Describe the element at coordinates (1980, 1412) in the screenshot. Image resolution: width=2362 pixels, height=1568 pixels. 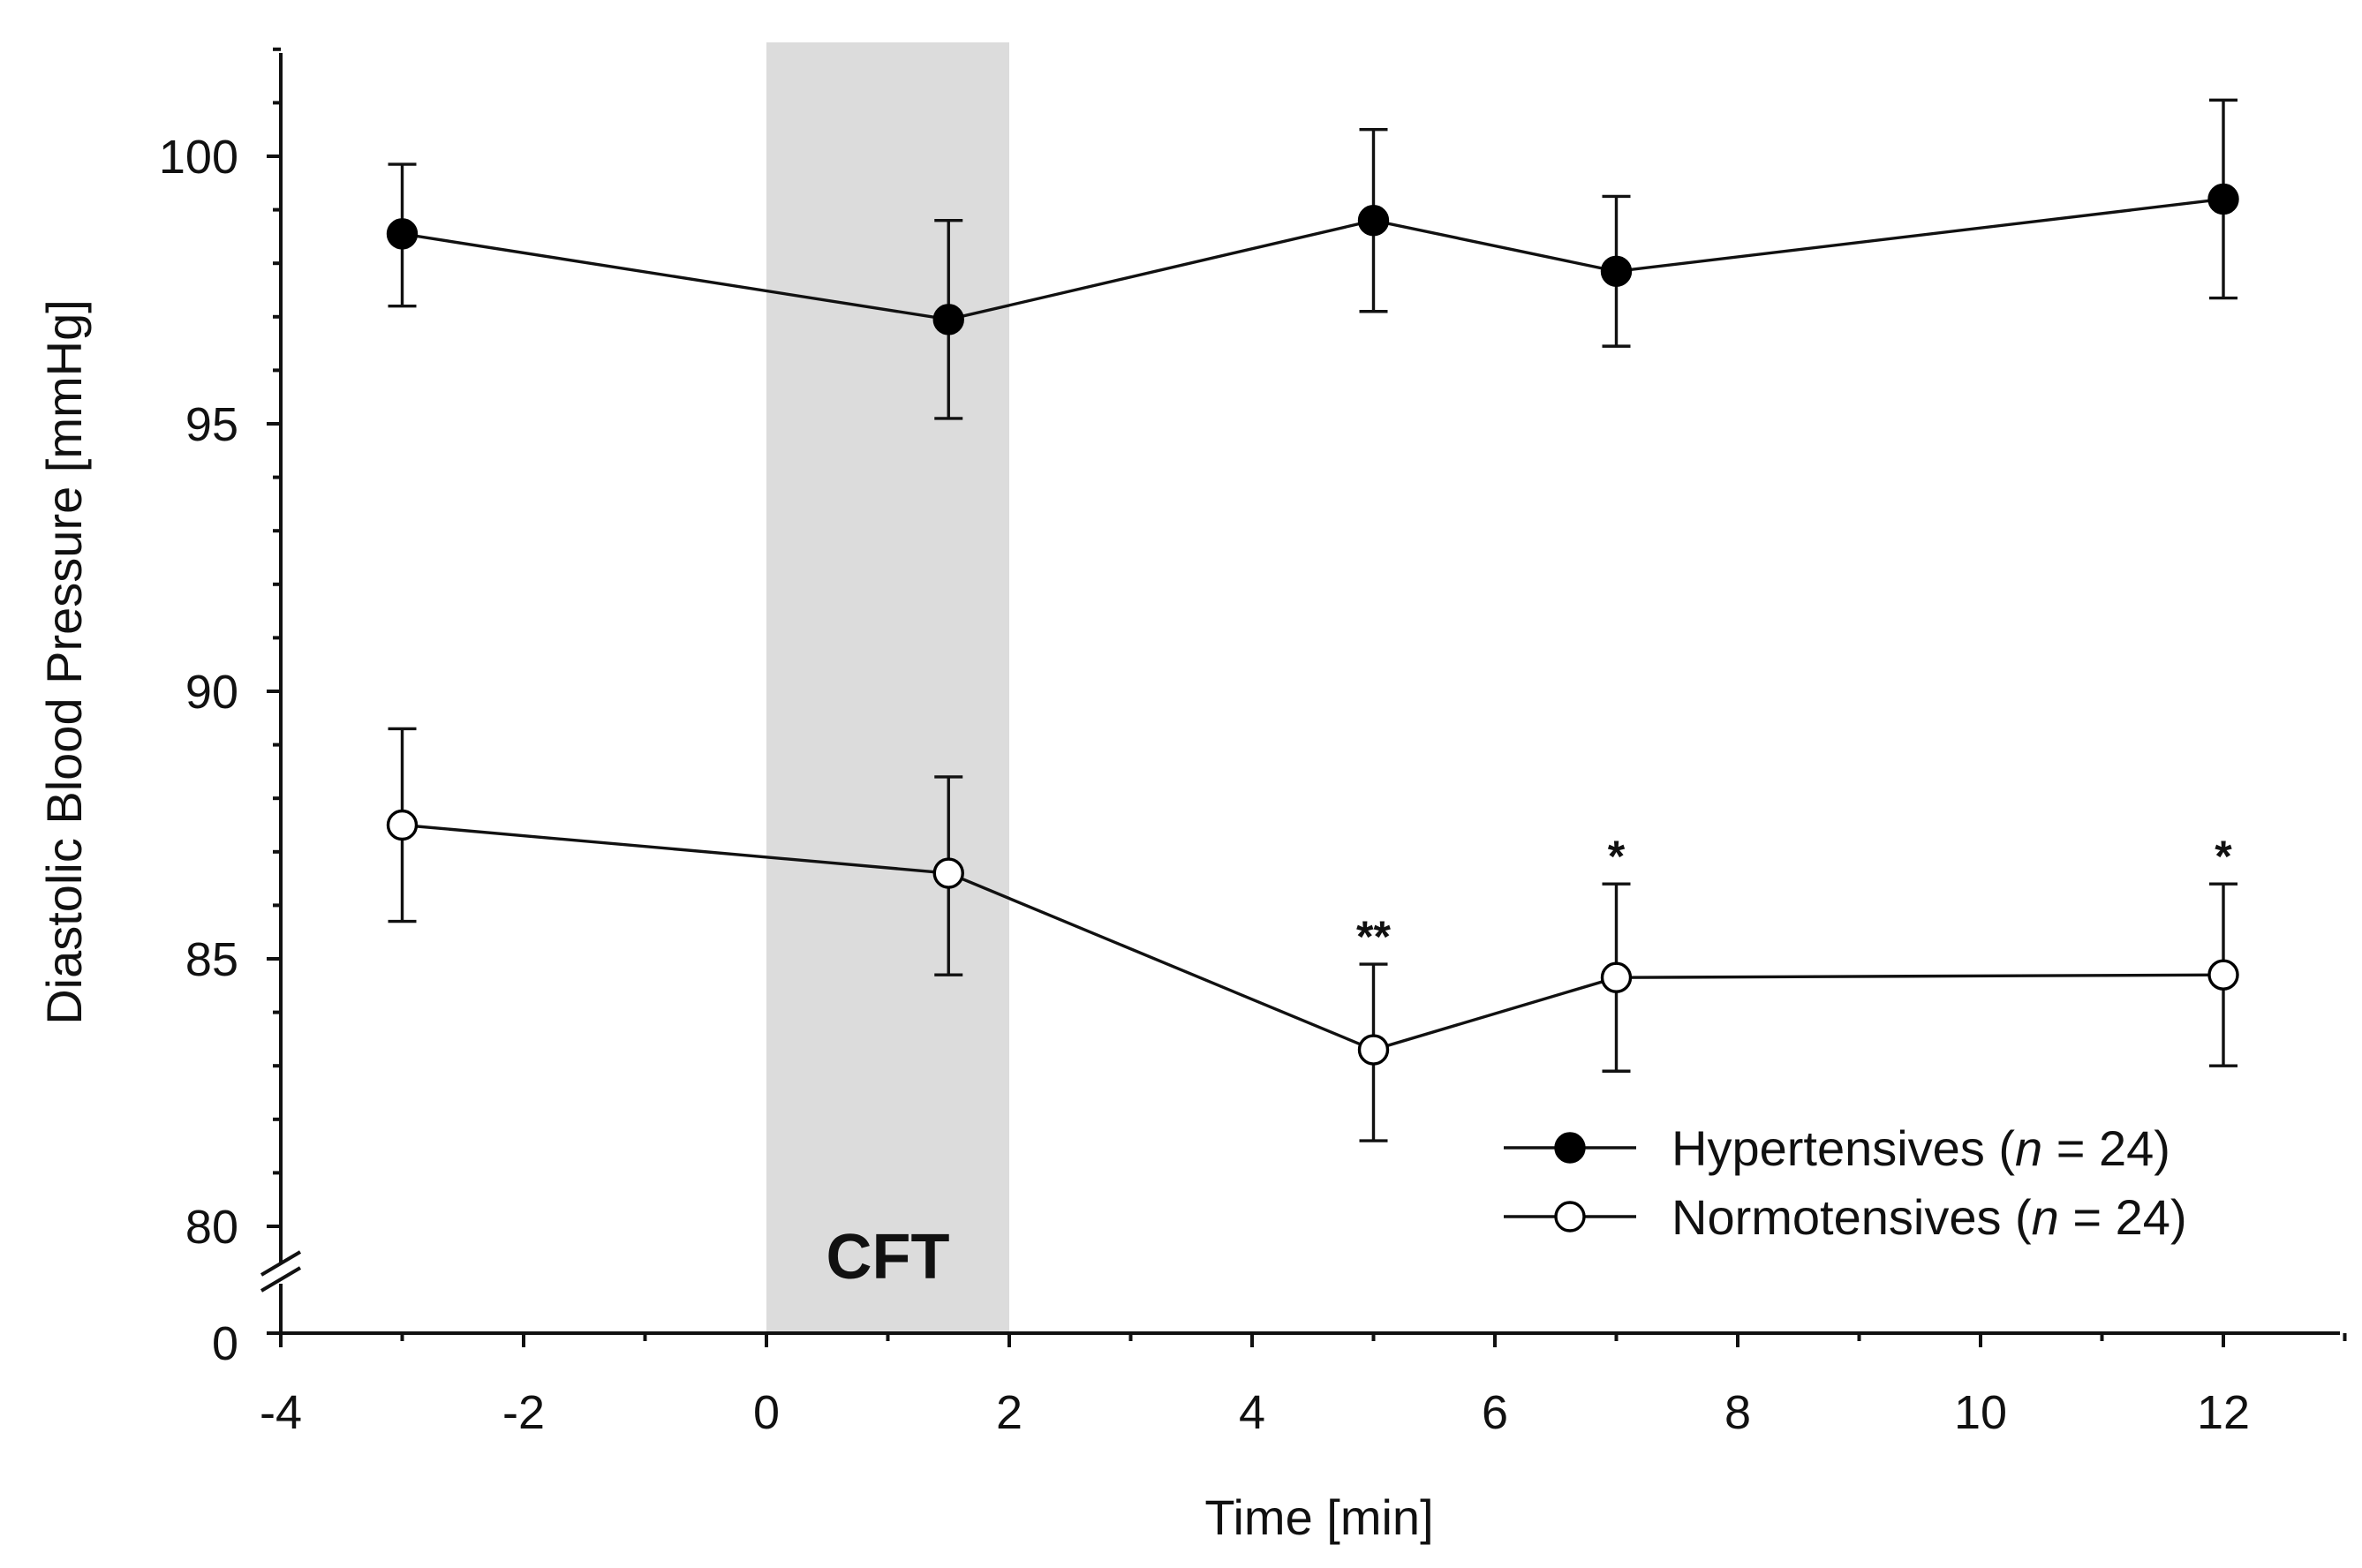
I see `x-tick-label: 10` at that location.